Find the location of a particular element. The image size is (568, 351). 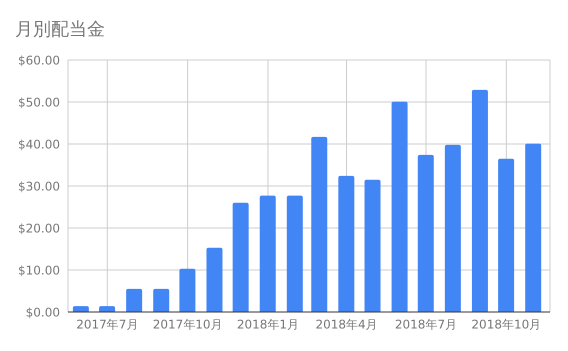

y-tick-label: $40.00 is located at coordinates (39, 144).